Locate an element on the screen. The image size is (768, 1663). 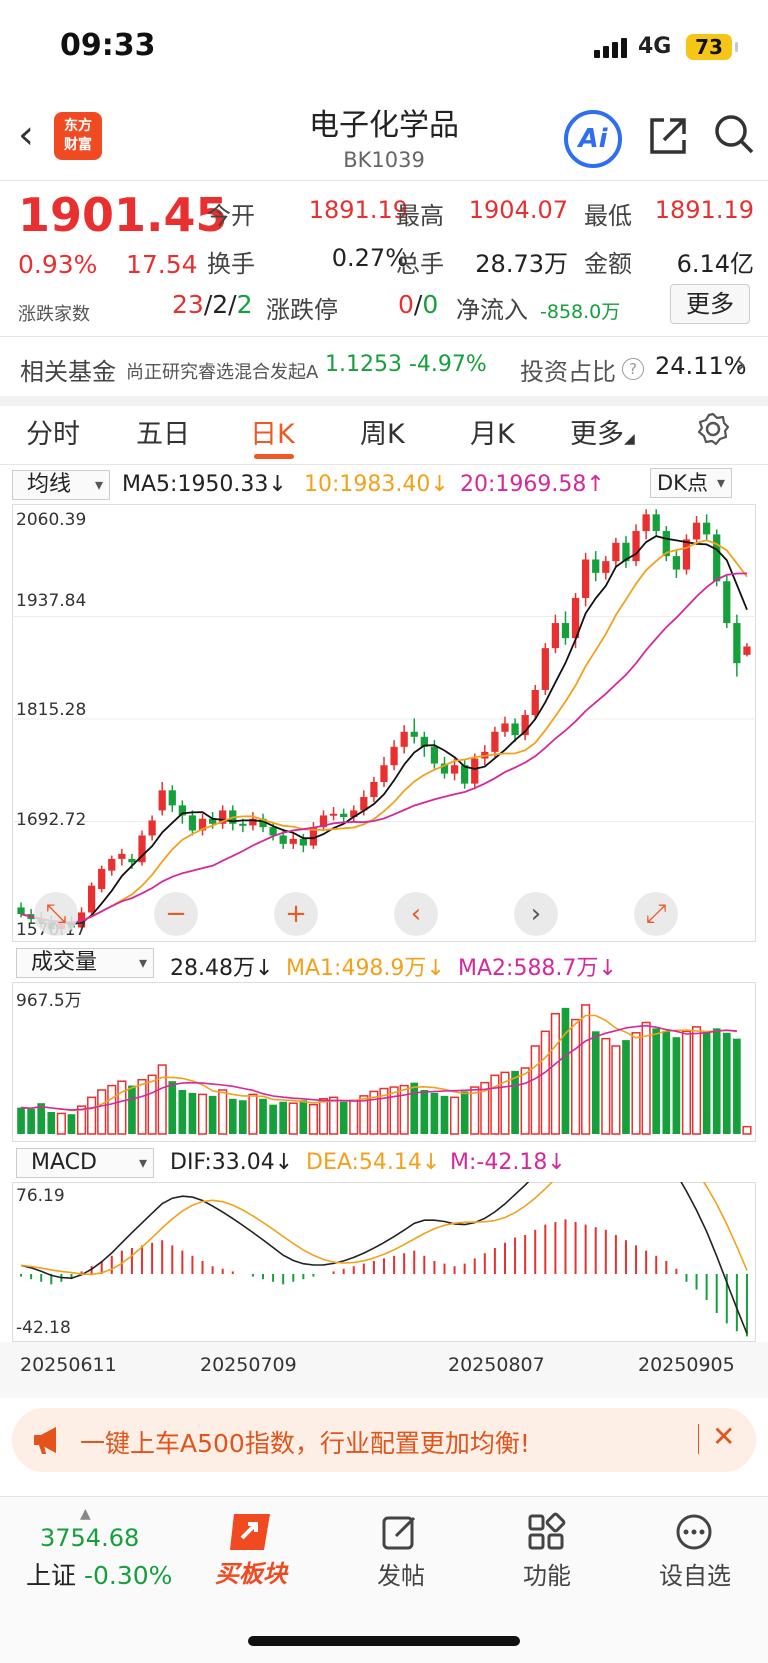
volume-chart is located at coordinates (384, 1062).